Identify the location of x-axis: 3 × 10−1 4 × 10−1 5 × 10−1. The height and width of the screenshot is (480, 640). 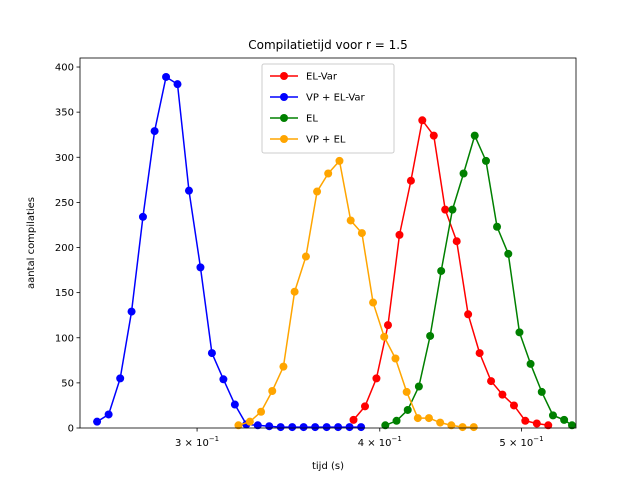
(359, 438).